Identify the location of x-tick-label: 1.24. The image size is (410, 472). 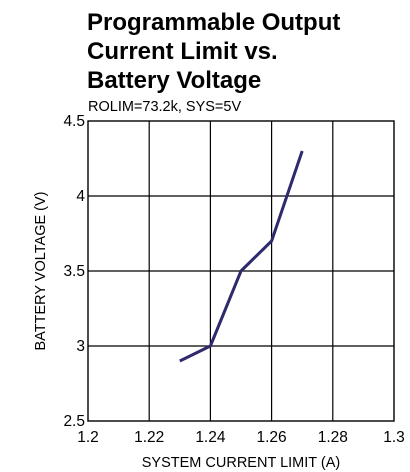
(210, 437).